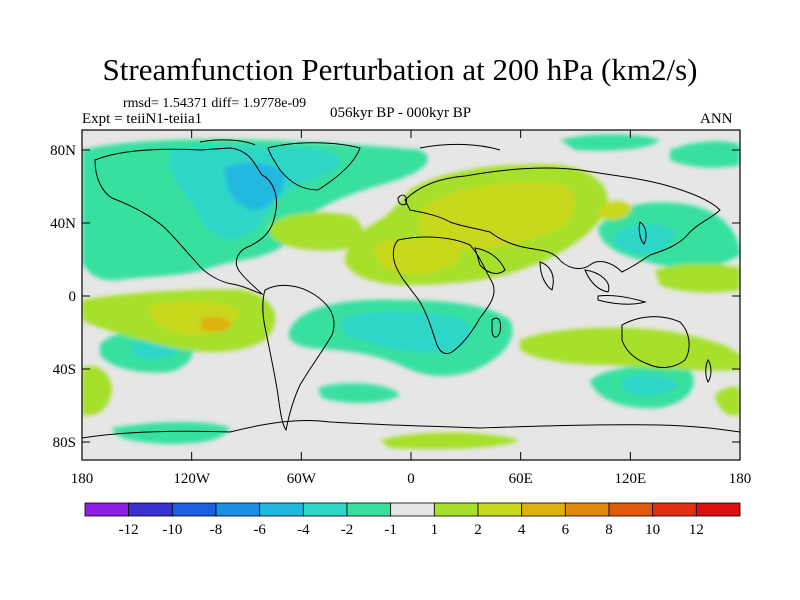 This screenshot has width=800, height=600. I want to click on x-tick-label: 60W, so click(302, 479).